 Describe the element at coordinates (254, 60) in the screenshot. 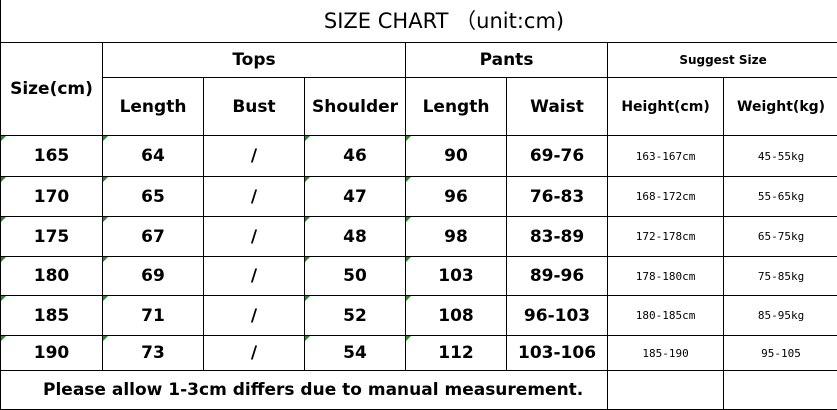

I see `header-tops: Tops` at that location.